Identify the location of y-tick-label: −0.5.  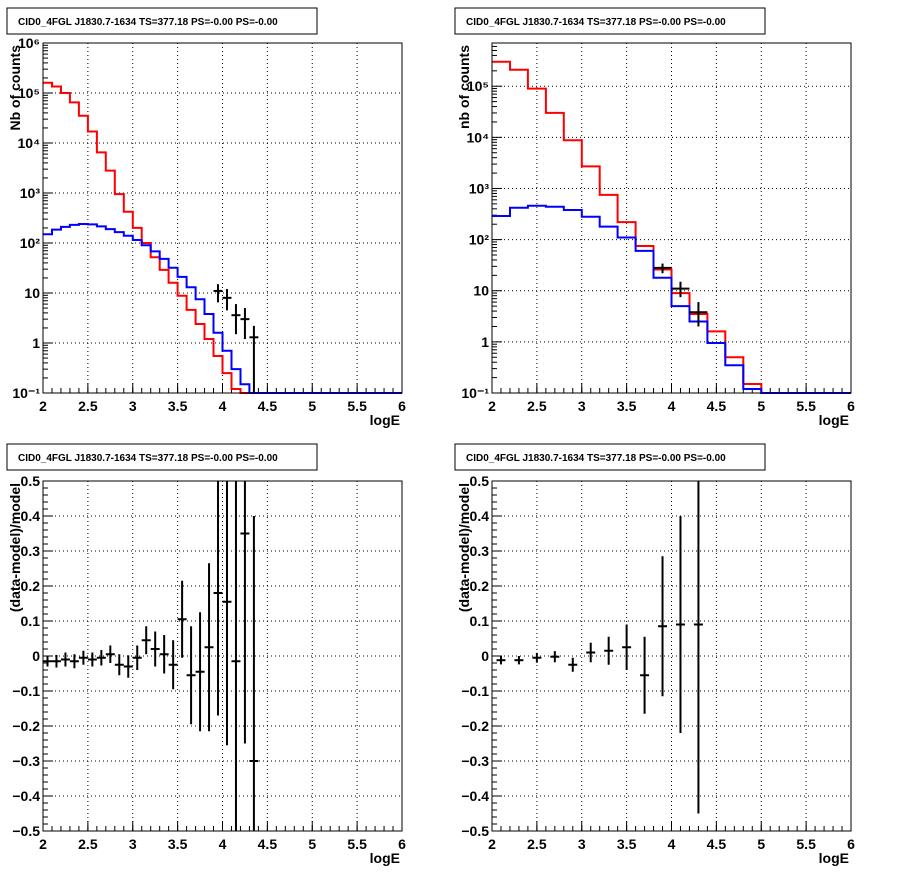
(475, 831).